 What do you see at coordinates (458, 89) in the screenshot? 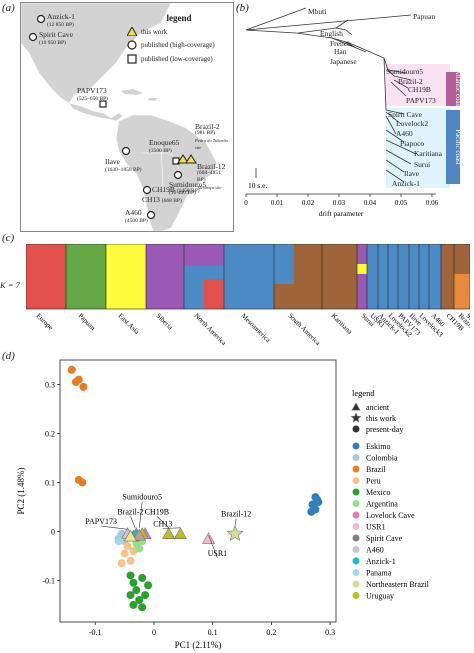
I see `atlantic-coast-label: Atlantic coast` at bounding box center [458, 89].